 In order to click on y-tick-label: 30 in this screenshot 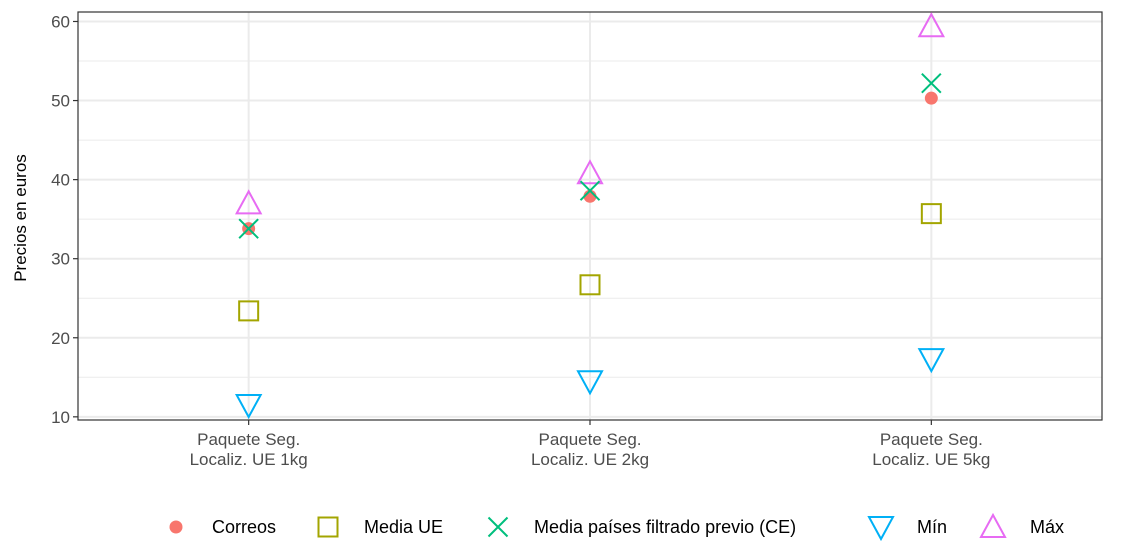, I will do `click(60, 259)`.